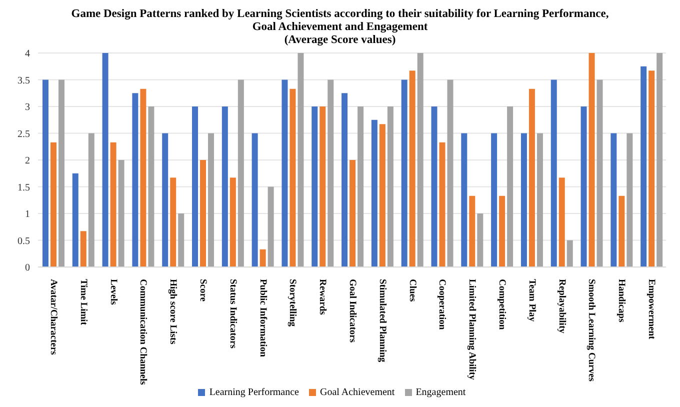  Describe the element at coordinates (561, 306) in the screenshot. I see `x-tick-label: Replayability` at that location.